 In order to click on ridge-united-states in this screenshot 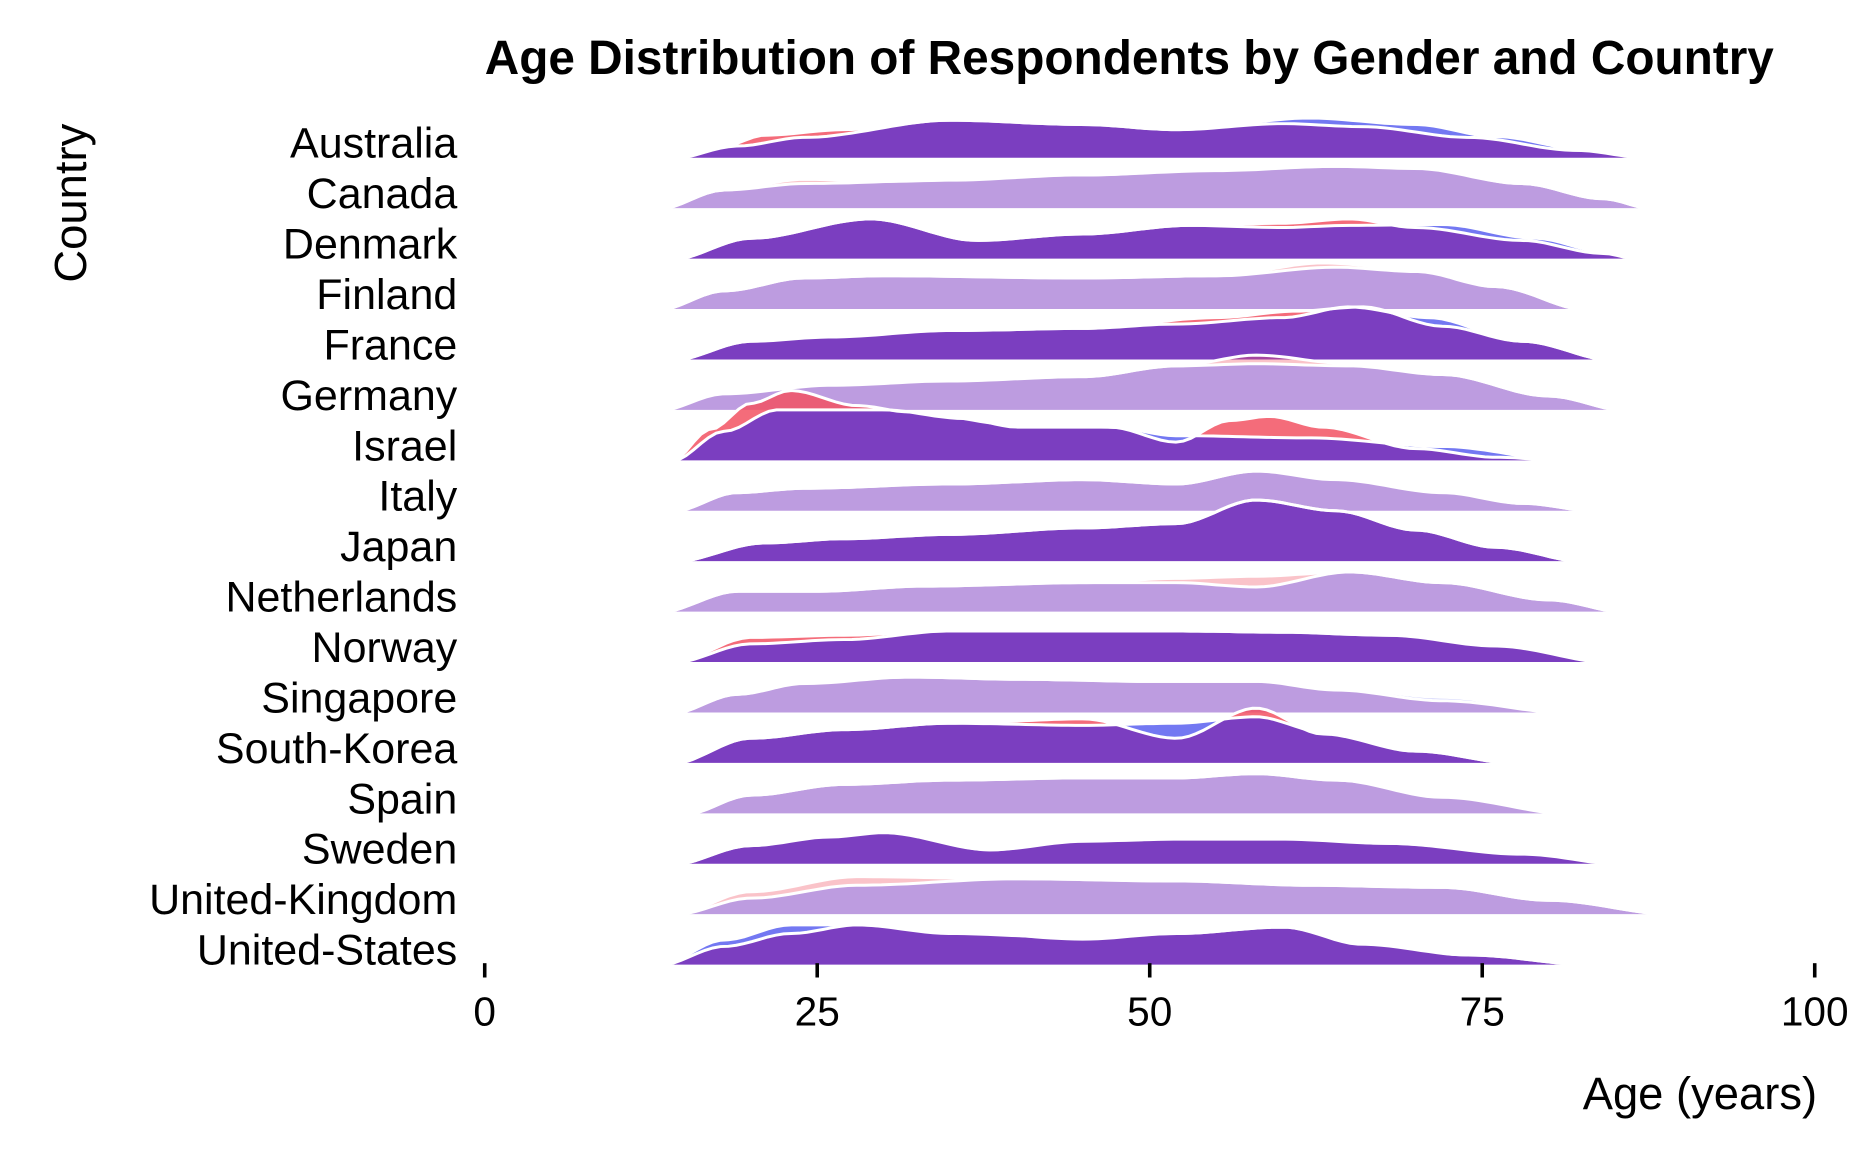, I will do `click(1129, 945)`.